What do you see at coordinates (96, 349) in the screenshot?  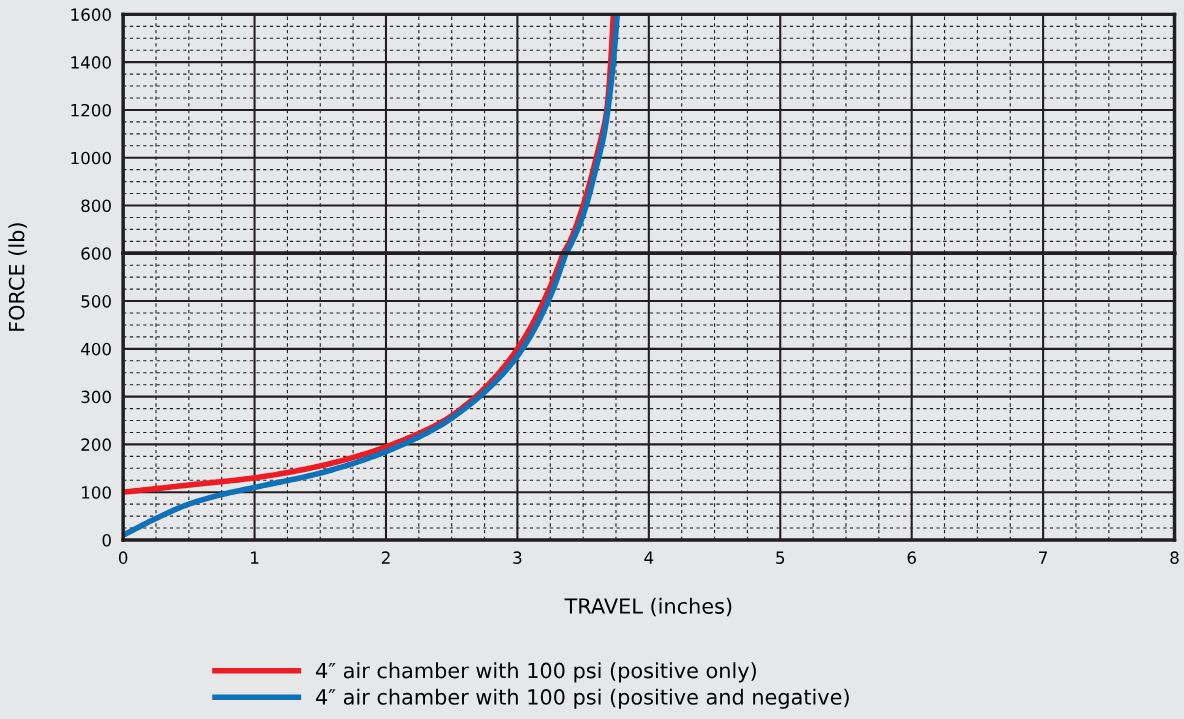 I see `y-tick-label: 400` at bounding box center [96, 349].